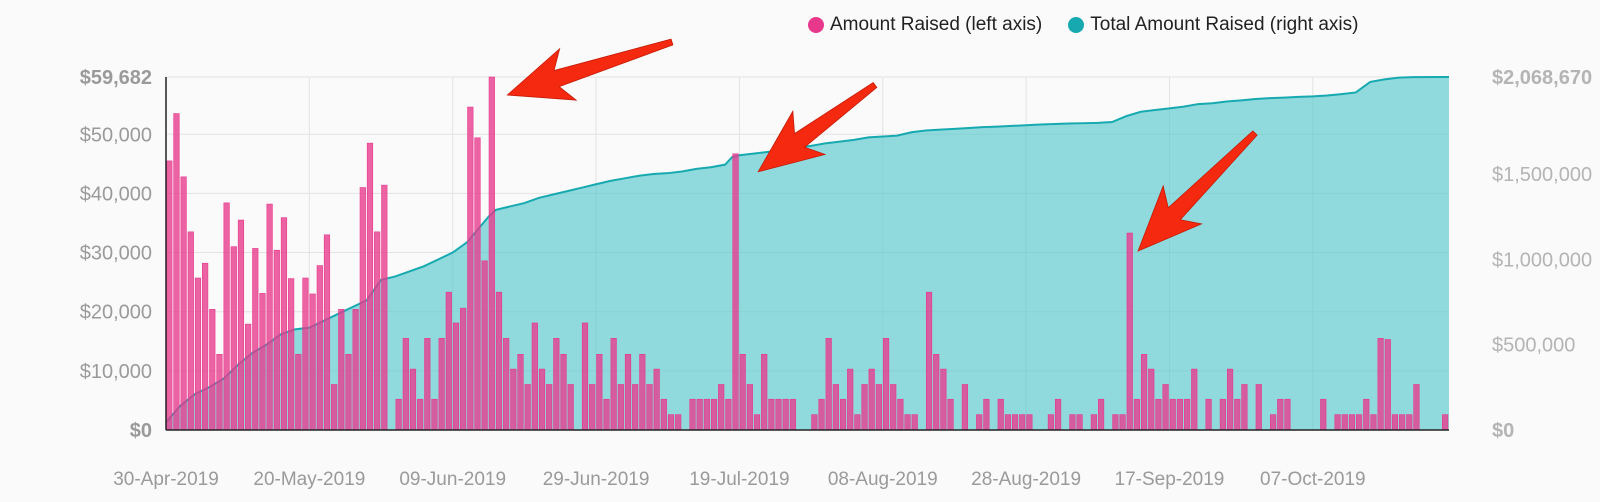 The image size is (1600, 502). Describe the element at coordinates (1076, 25) in the screenshot. I see `legend-dot-total-amount-raised` at that location.